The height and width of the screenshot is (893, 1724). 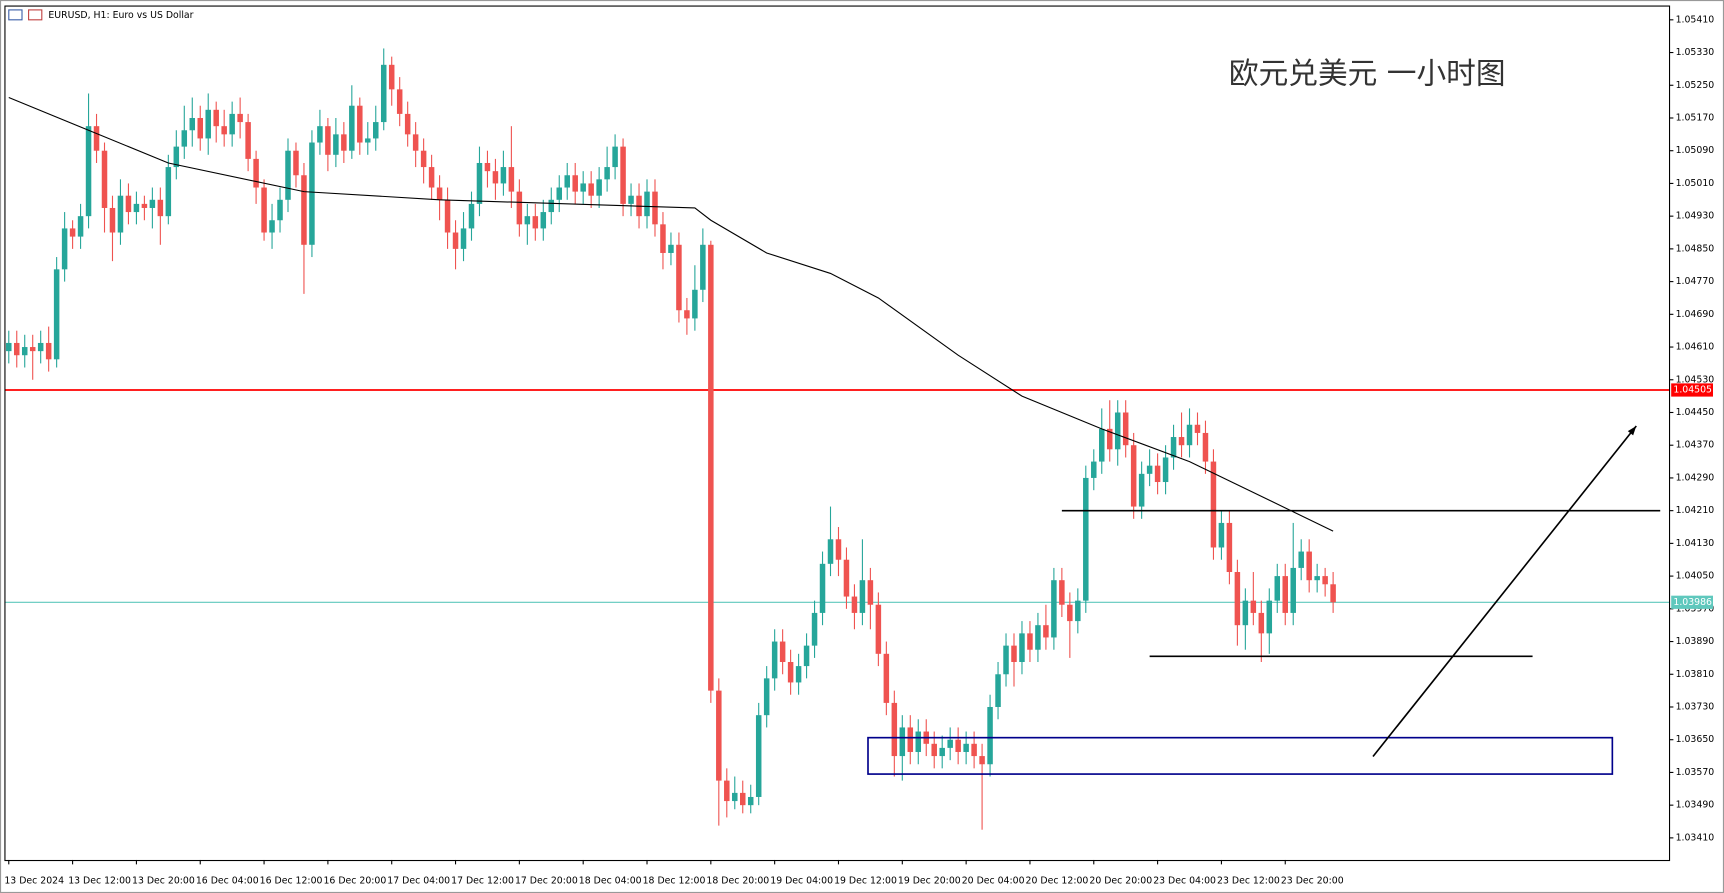 What do you see at coordinates (1695, 281) in the screenshot?
I see `y-tick-label: 1.04770` at bounding box center [1695, 281].